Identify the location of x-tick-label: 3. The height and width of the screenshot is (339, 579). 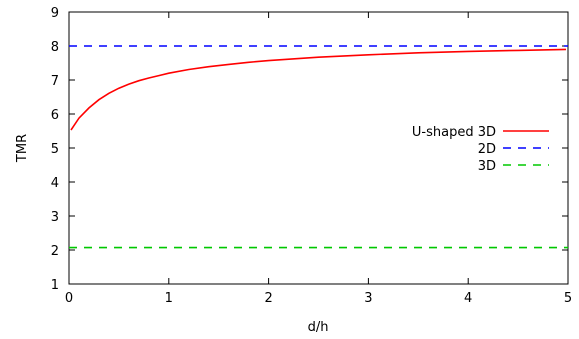
(368, 298).